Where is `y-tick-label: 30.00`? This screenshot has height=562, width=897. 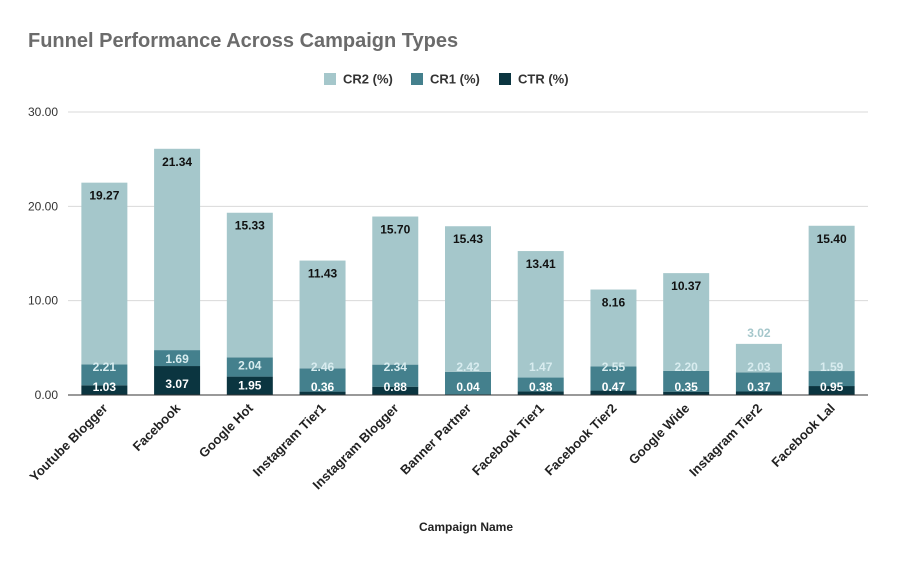
y-tick-label: 30.00 is located at coordinates (43, 112).